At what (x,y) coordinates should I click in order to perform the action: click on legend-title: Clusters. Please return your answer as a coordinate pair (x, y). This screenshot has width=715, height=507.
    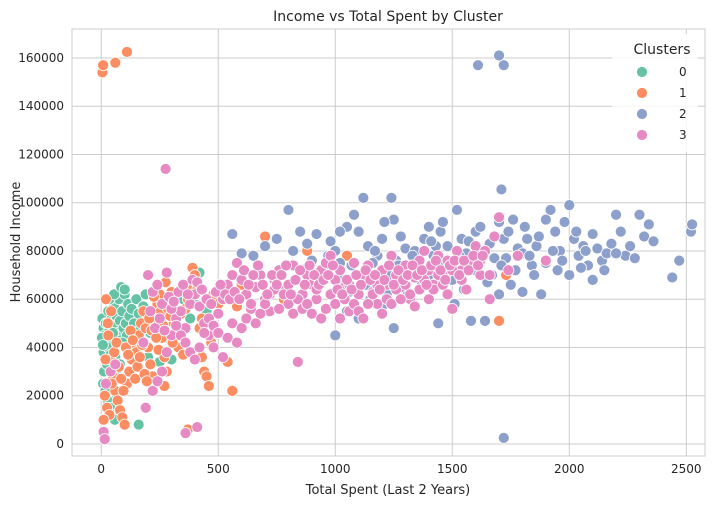
    Looking at the image, I should click on (662, 50).